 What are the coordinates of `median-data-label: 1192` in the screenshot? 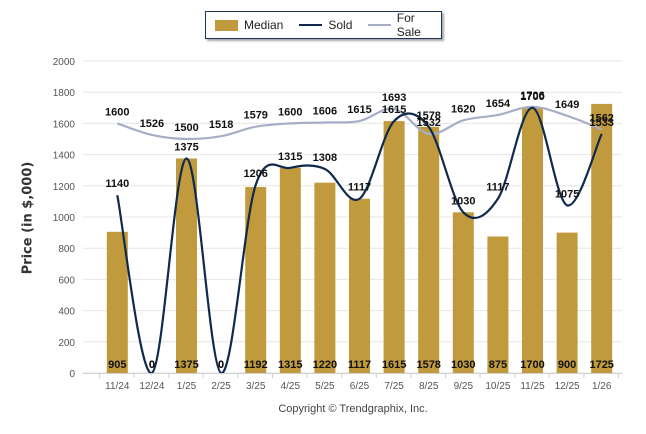 It's located at (256, 365).